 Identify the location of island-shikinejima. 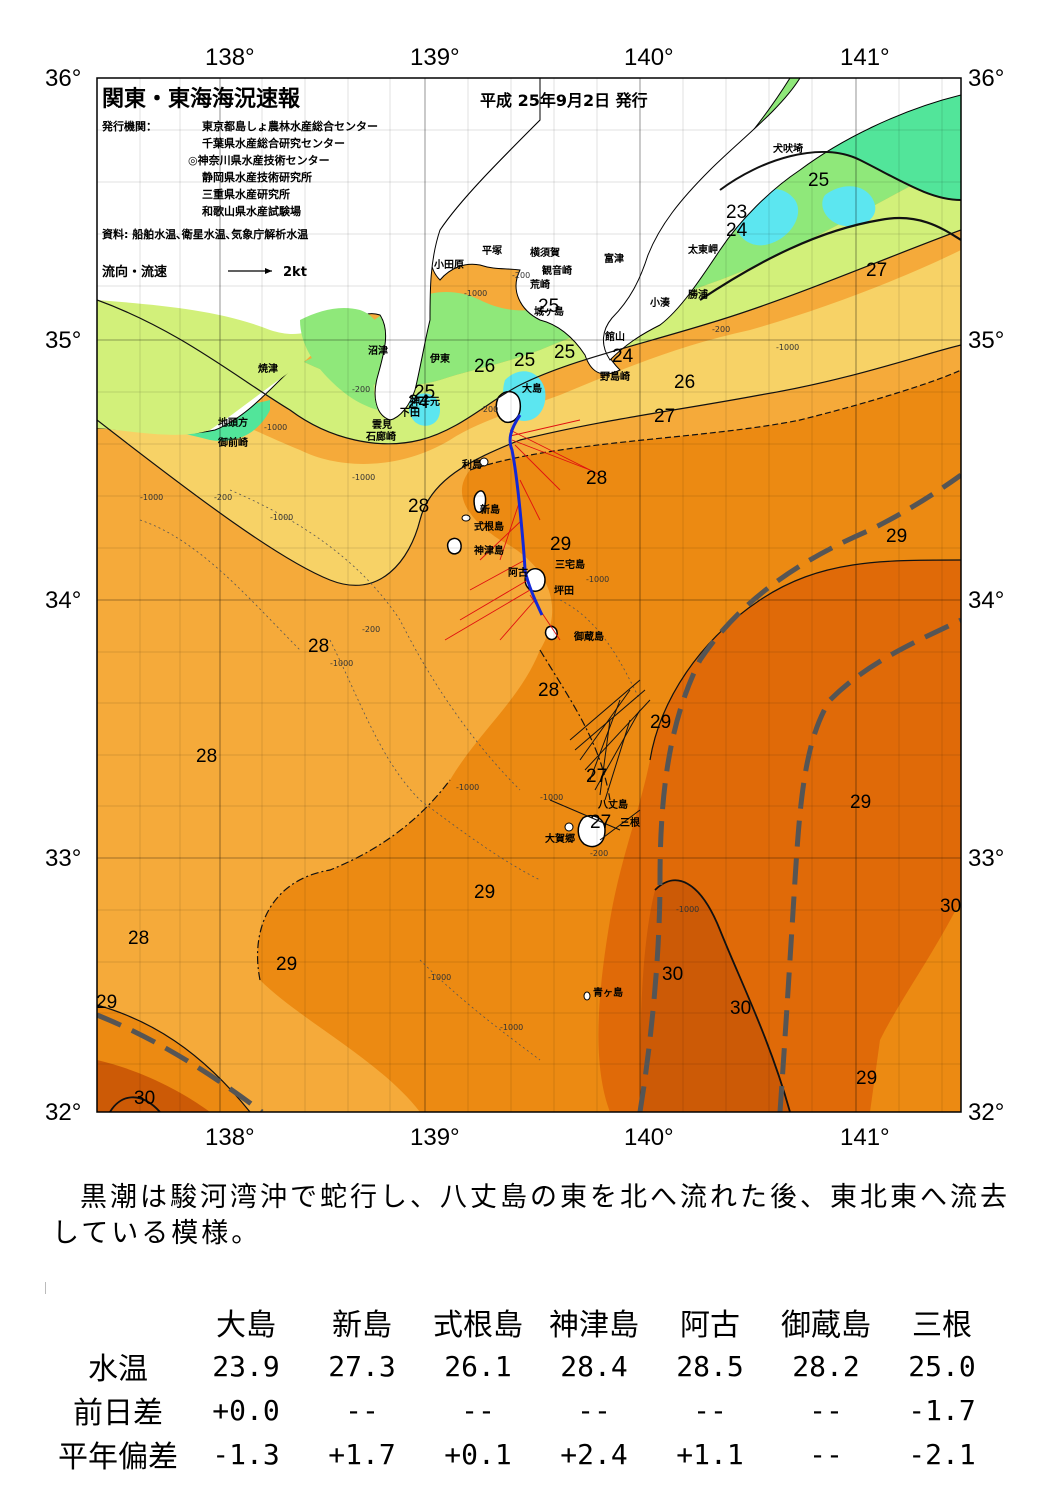
(466, 518).